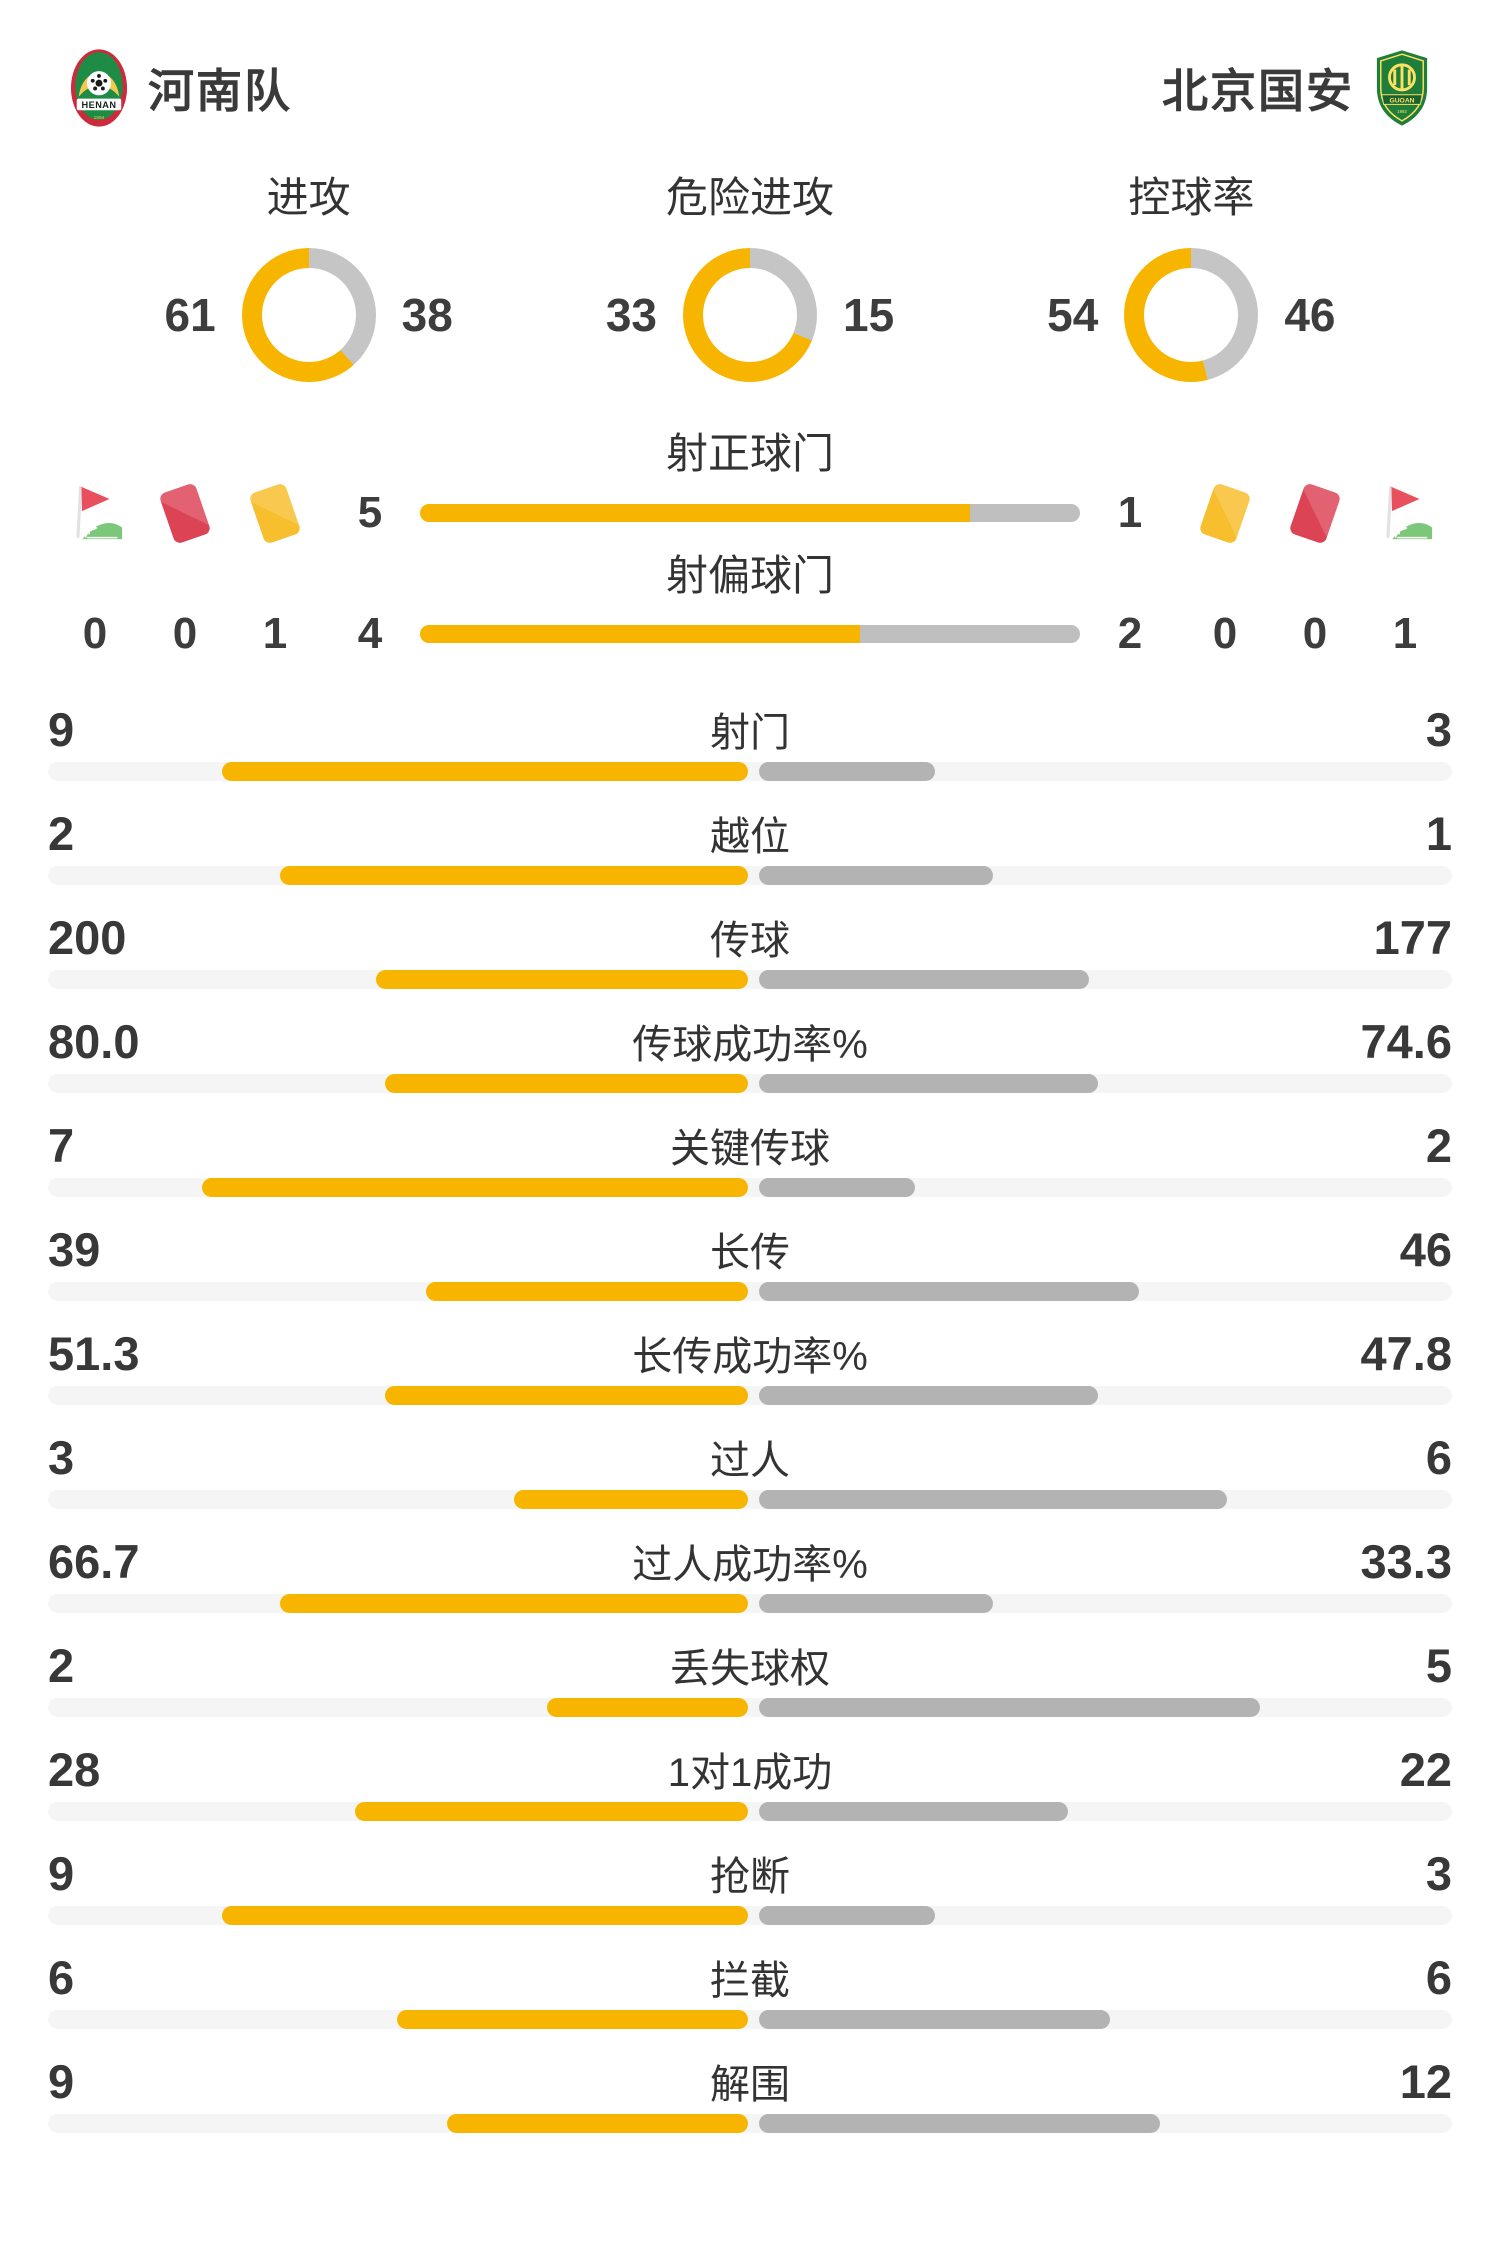  Describe the element at coordinates (750, 832) in the screenshot. I see `stat-head: 2 越位 1` at that location.